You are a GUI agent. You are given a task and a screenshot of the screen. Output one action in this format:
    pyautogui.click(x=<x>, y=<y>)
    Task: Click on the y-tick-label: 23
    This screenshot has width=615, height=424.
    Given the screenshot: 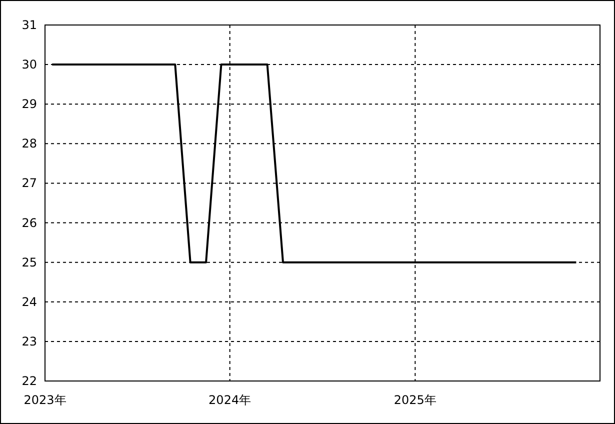 What is the action you would take?
    pyautogui.click(x=29, y=341)
    